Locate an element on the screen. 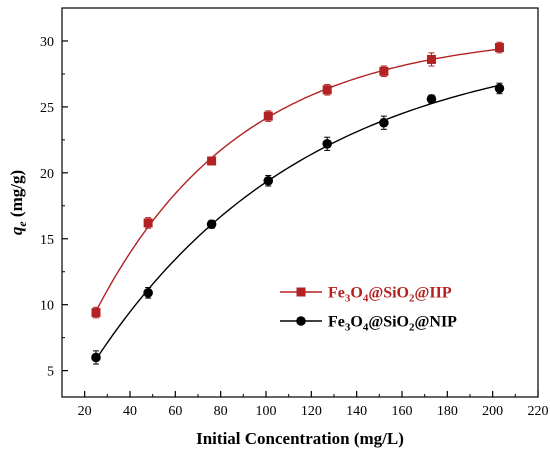 Image resolution: width=550 pixels, height=457 pixels. x-tick-label: 80 is located at coordinates (221, 411).